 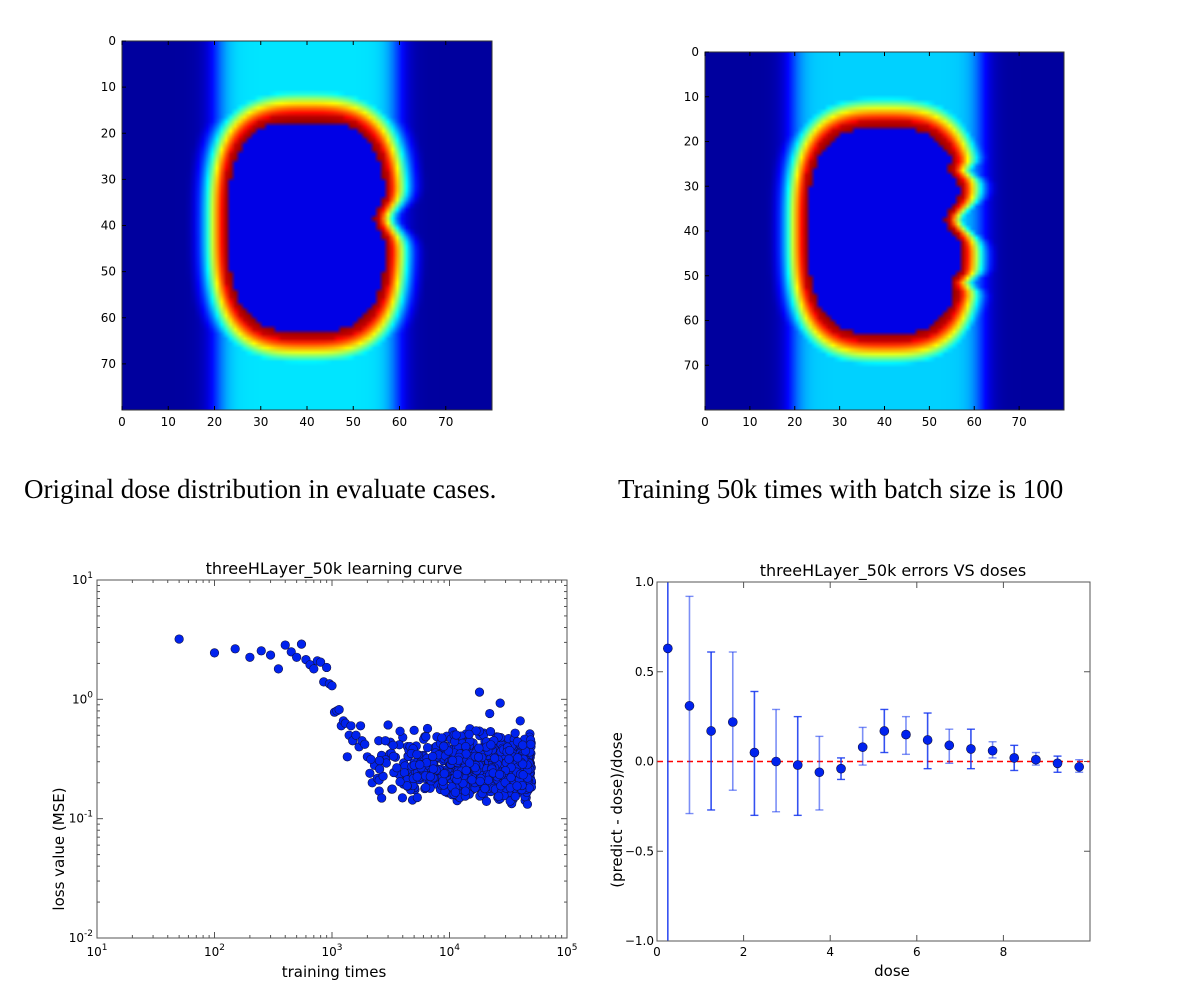 I want to click on errors-vs-doses-xtick-label: 6, so click(x=917, y=952).